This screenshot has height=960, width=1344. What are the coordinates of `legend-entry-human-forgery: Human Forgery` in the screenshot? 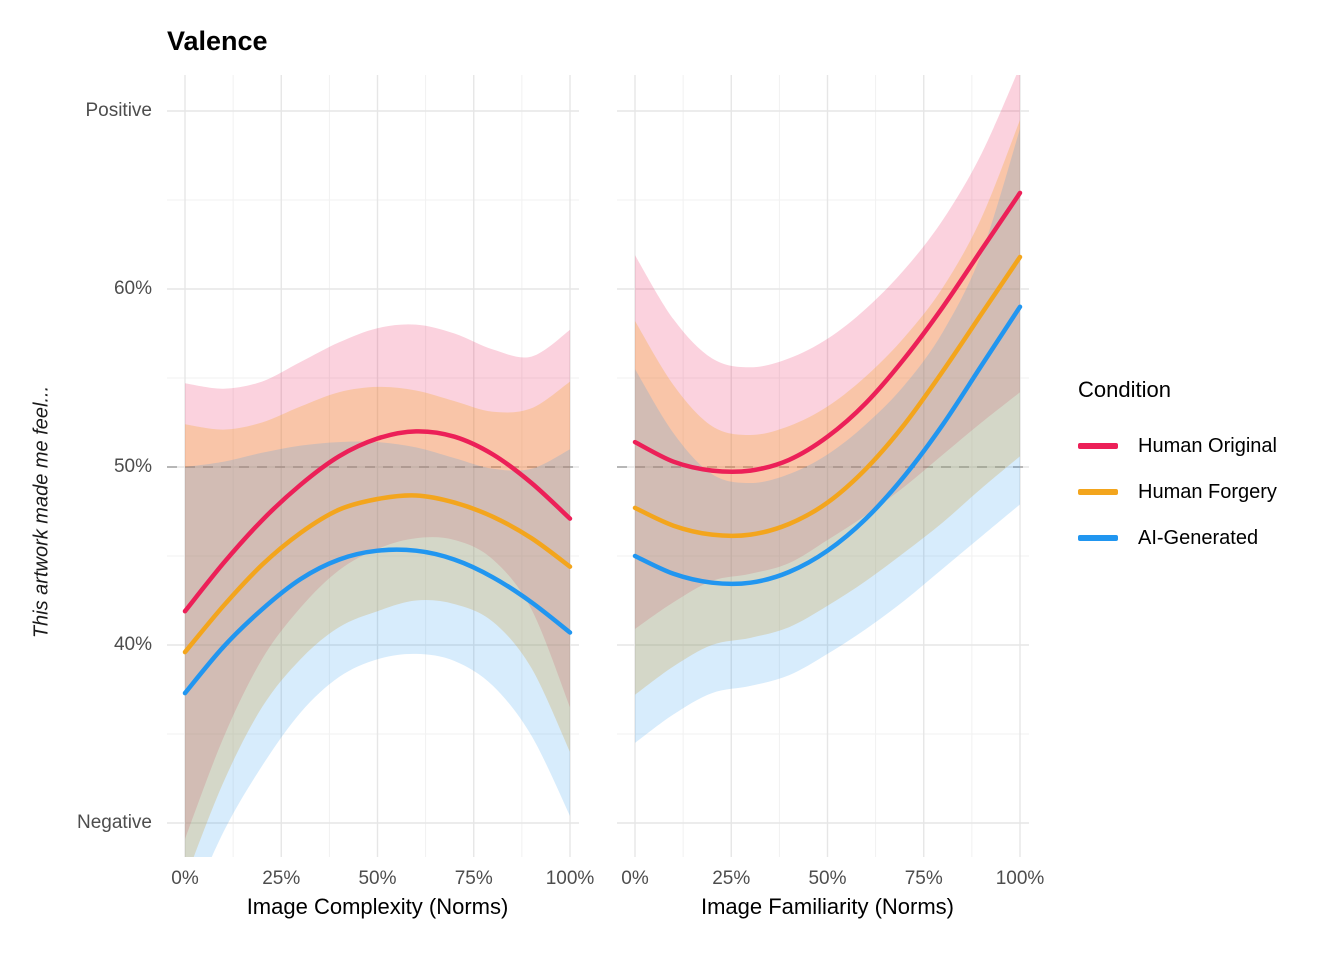 It's located at (1177, 492).